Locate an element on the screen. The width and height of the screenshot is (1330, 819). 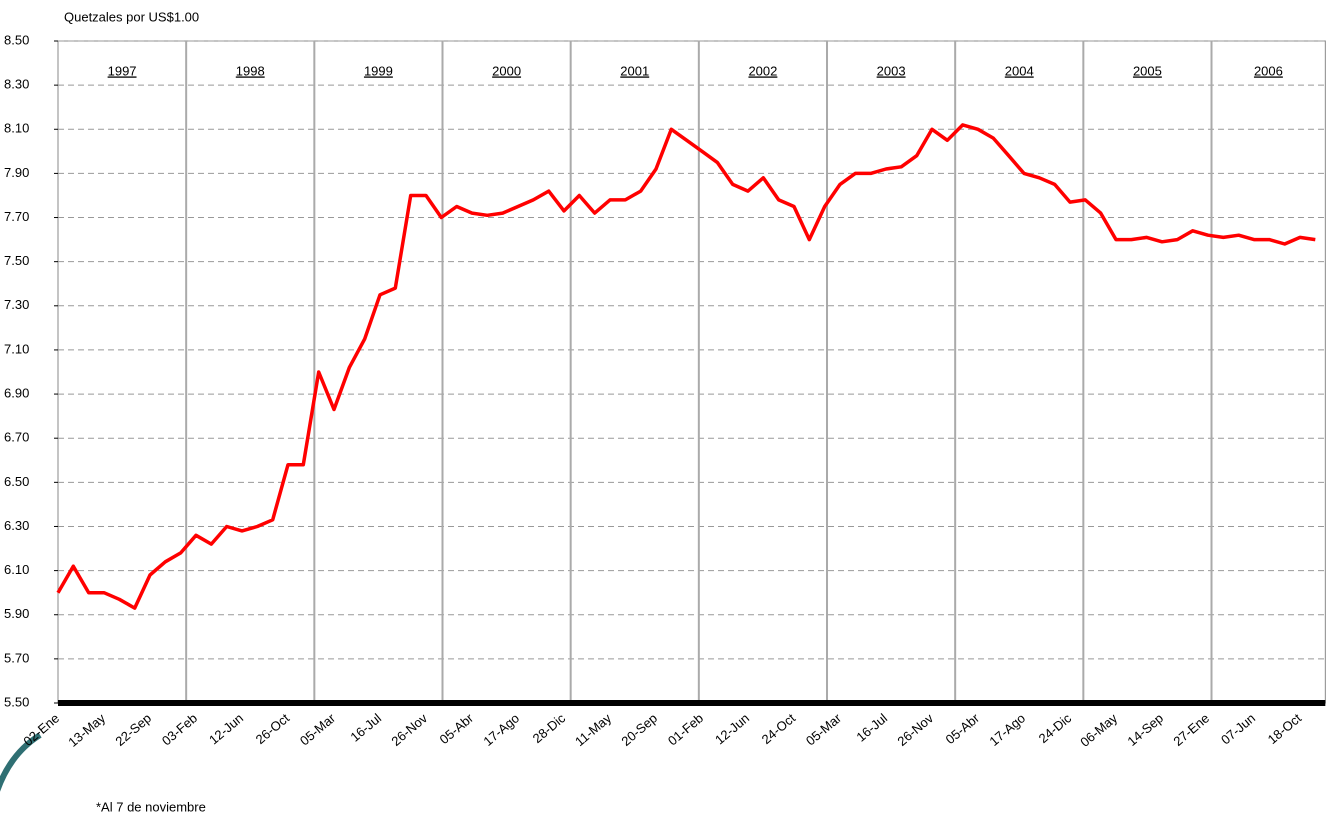
year-label: 2006 is located at coordinates (1268, 70).